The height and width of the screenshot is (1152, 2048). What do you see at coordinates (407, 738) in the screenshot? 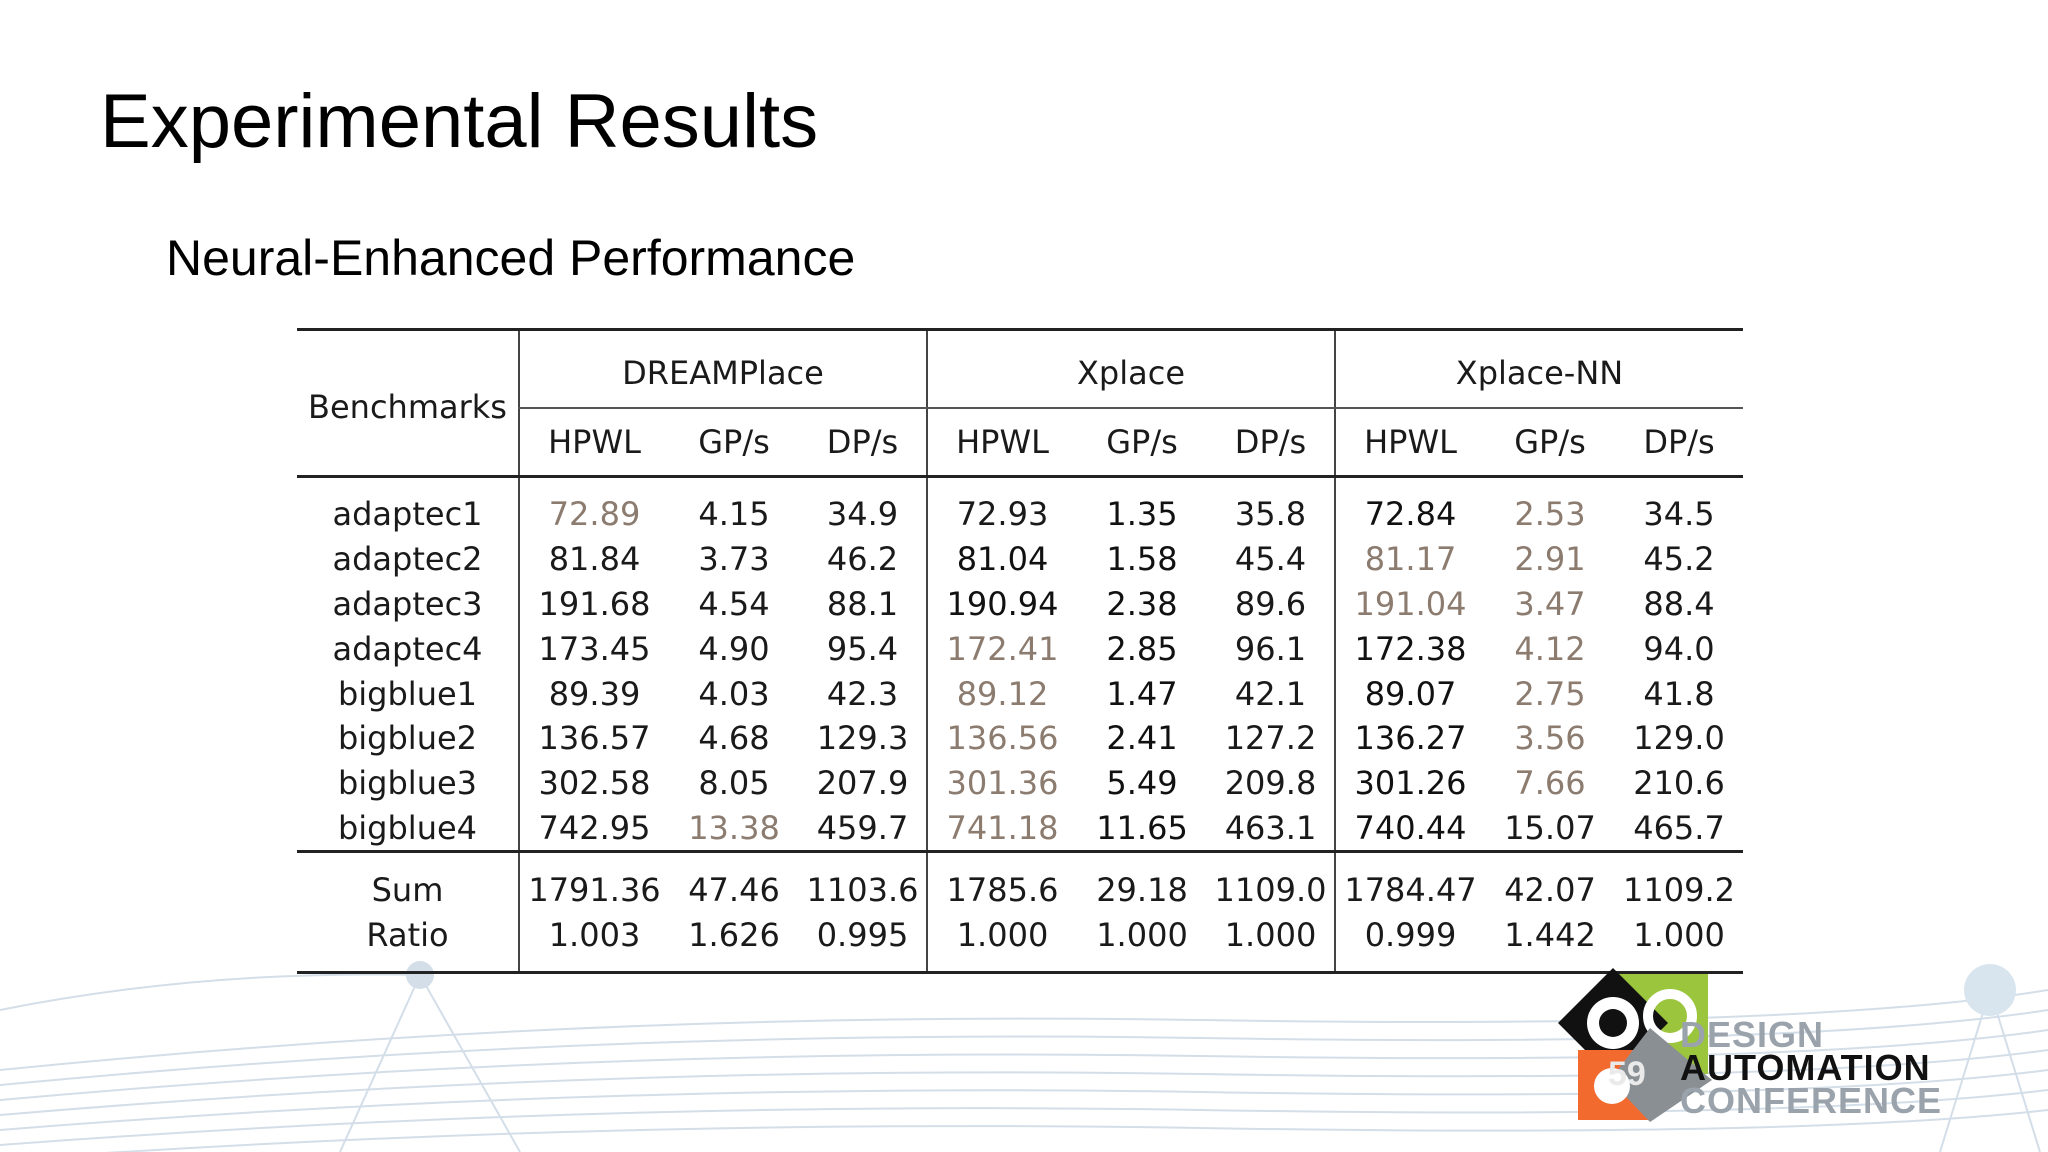
I see `benchmark-name: bigblue2` at bounding box center [407, 738].